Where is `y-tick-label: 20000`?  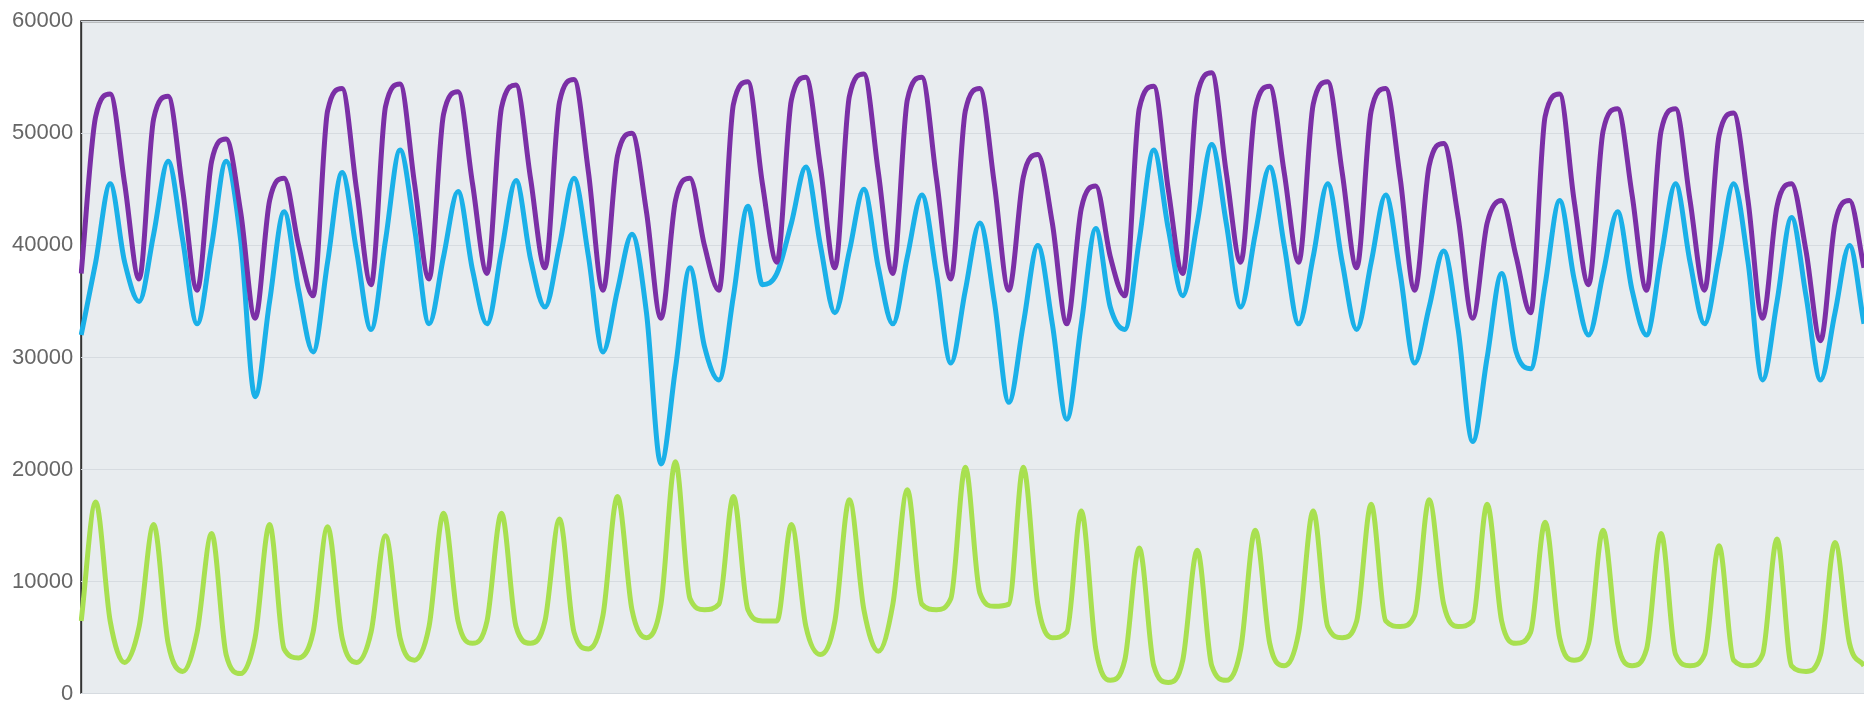
y-tick-label: 20000 is located at coordinates (42, 468).